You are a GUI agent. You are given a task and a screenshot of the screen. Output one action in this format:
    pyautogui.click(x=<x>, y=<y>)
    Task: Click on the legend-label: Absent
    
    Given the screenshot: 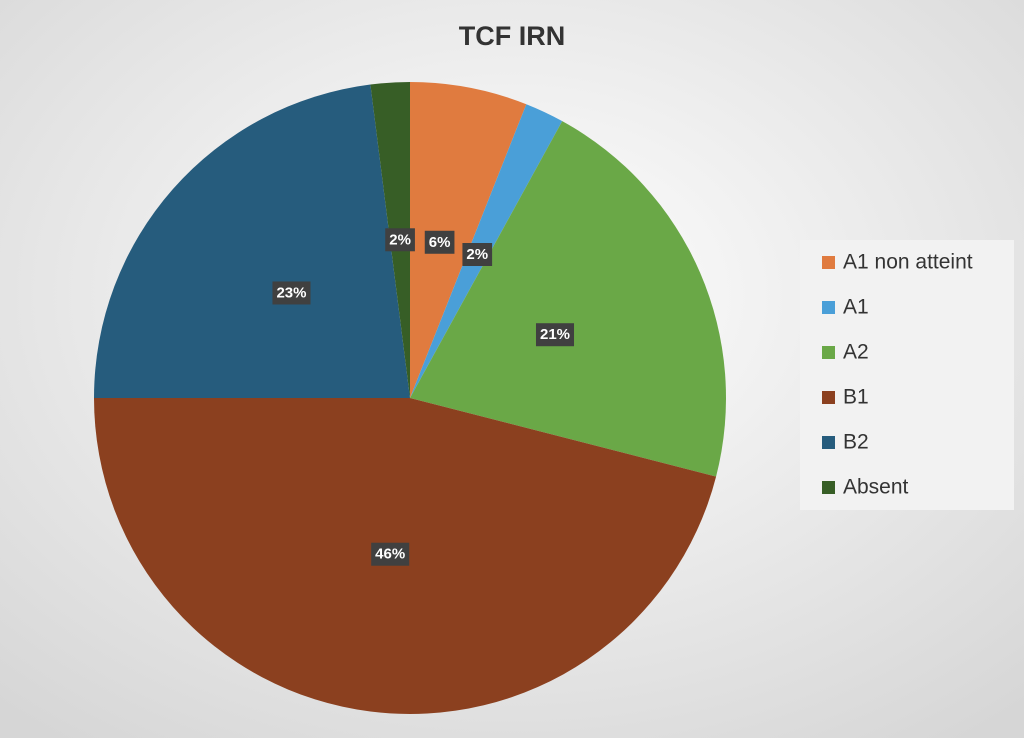 What is the action you would take?
    pyautogui.click(x=876, y=487)
    